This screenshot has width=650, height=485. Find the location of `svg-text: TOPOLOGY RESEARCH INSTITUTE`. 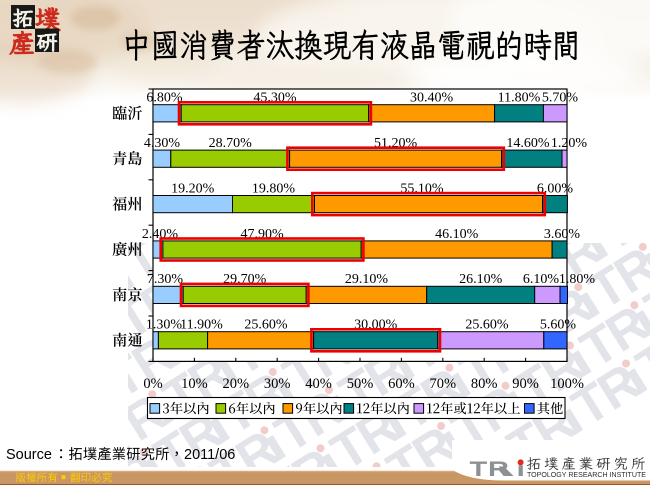

svg-text: TOPOLOGY RESEARCH INSTITUTE is located at coordinates (586, 474).